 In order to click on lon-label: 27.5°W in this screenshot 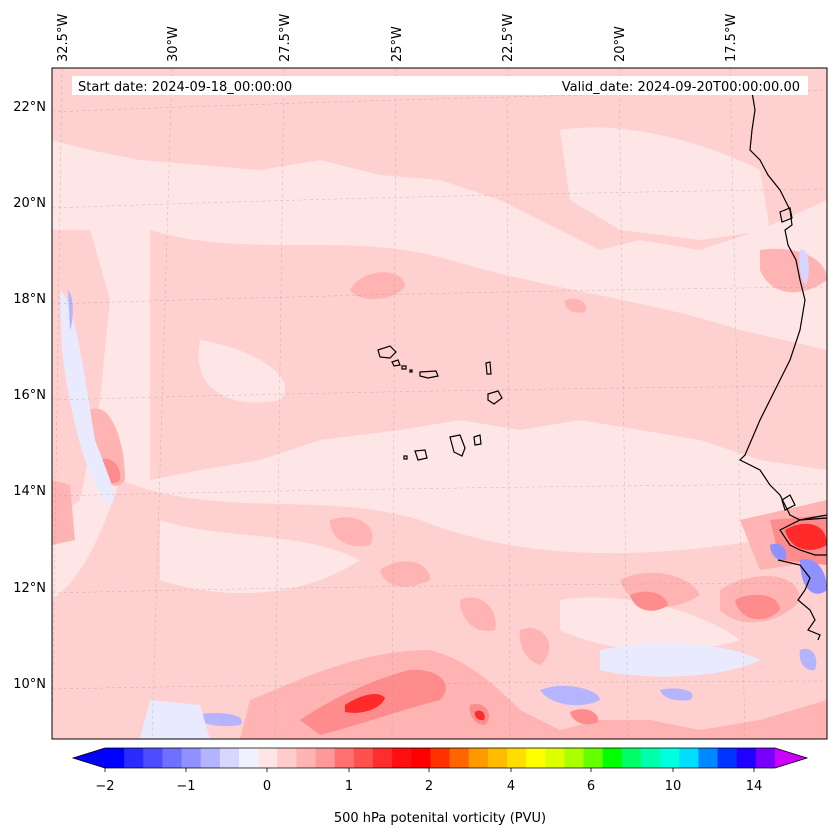, I will do `click(285, 38)`.